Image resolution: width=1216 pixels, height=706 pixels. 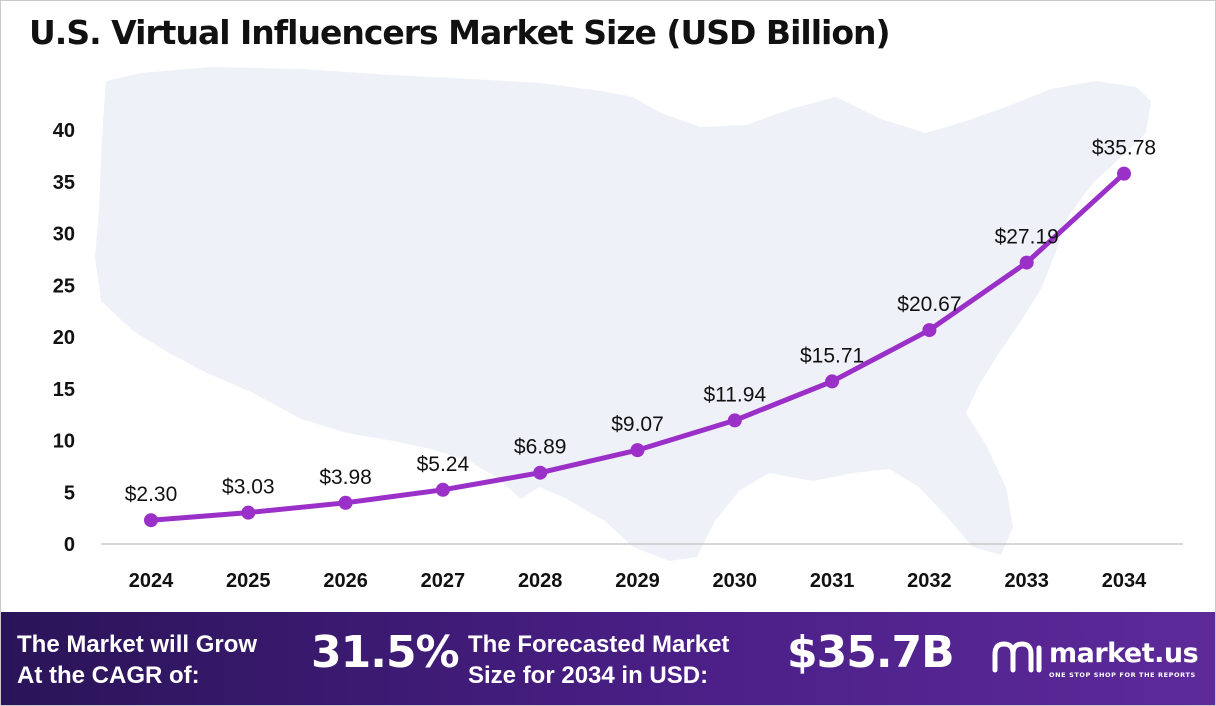 What do you see at coordinates (1124, 653) in the screenshot?
I see `brand-name: market.us` at bounding box center [1124, 653].